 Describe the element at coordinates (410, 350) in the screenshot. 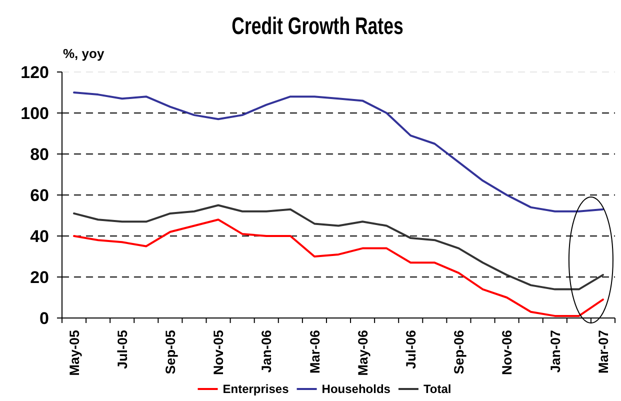

I see `x-tick-label: Jul-06` at that location.